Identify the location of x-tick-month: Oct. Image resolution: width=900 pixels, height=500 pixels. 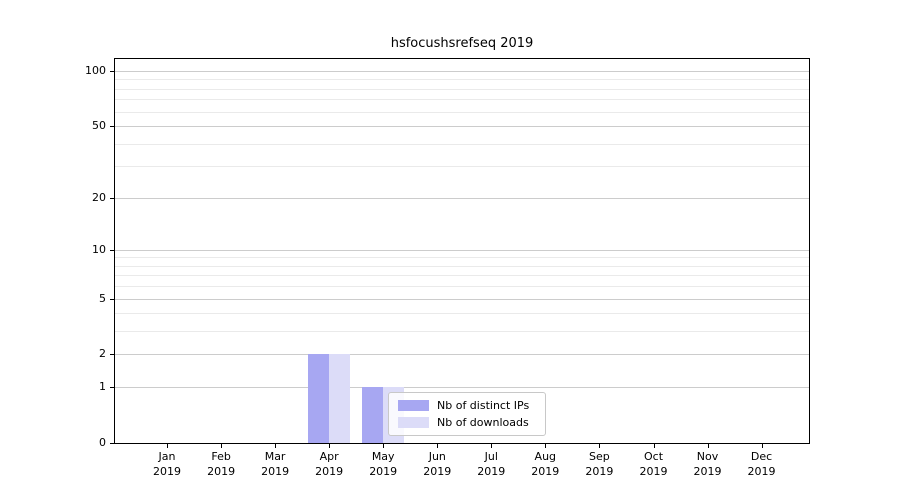
(653, 456).